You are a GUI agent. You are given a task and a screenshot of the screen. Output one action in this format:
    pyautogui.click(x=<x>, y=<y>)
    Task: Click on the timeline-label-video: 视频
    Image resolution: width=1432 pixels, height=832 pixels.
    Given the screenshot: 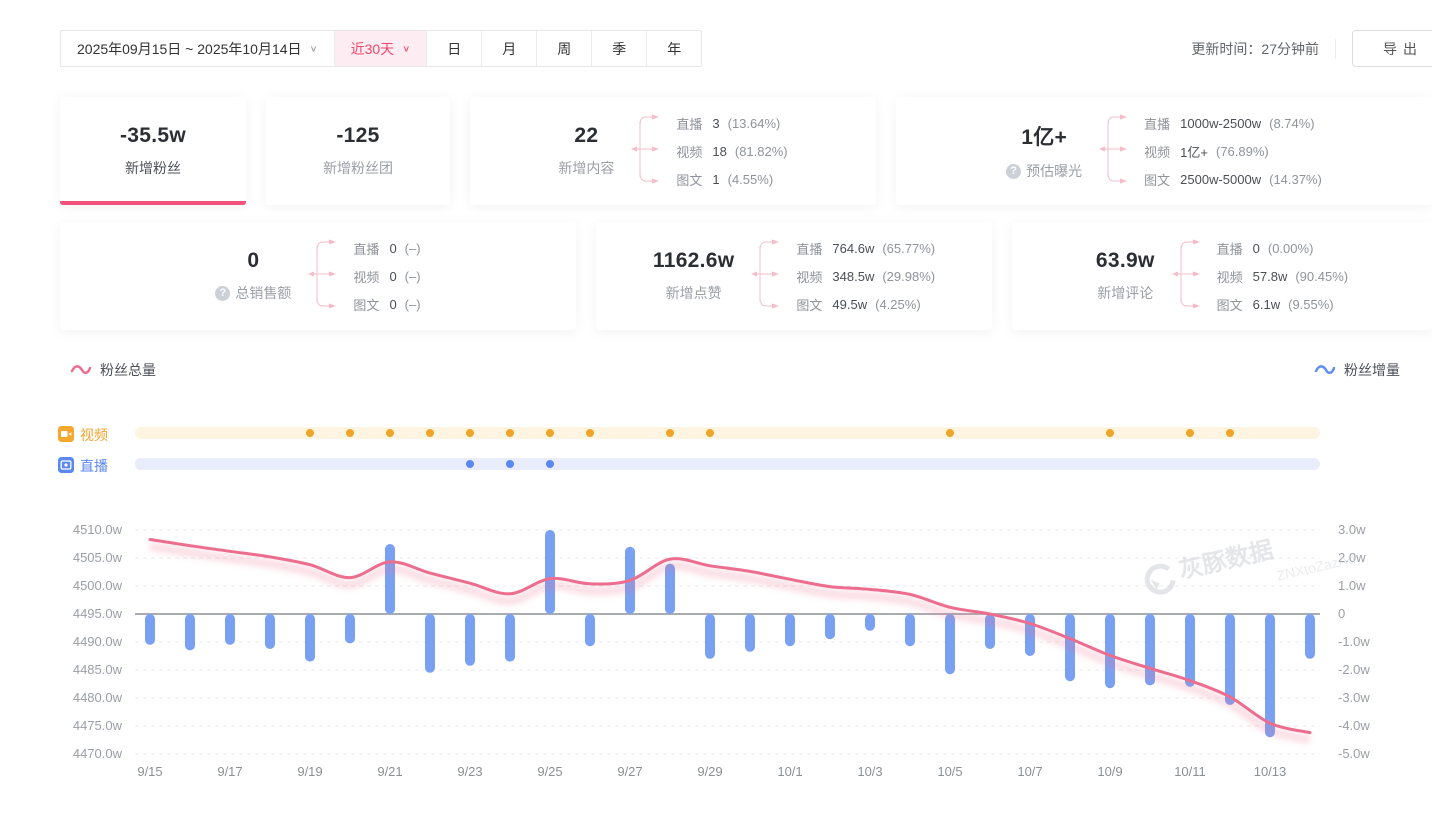 What is the action you would take?
    pyautogui.click(x=83, y=435)
    